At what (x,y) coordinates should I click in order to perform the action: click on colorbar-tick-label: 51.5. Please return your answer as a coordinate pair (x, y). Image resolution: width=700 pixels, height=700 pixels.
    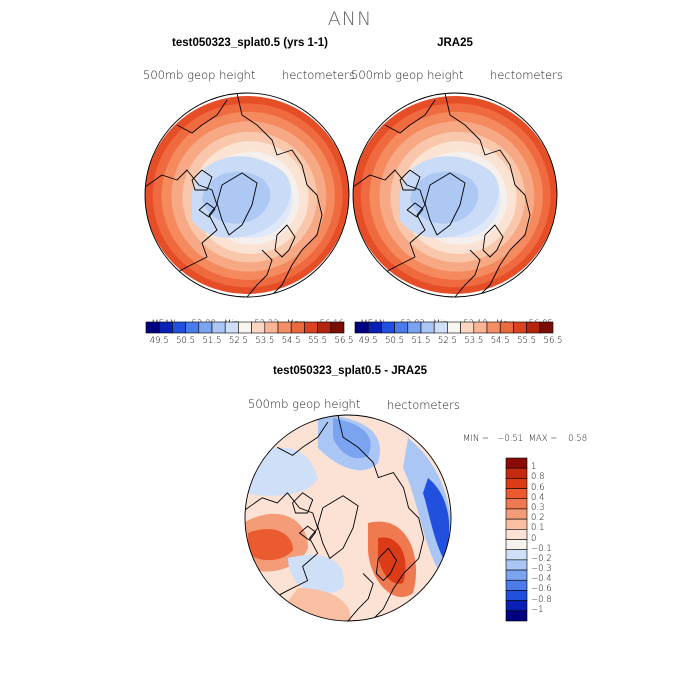
    Looking at the image, I should click on (212, 341).